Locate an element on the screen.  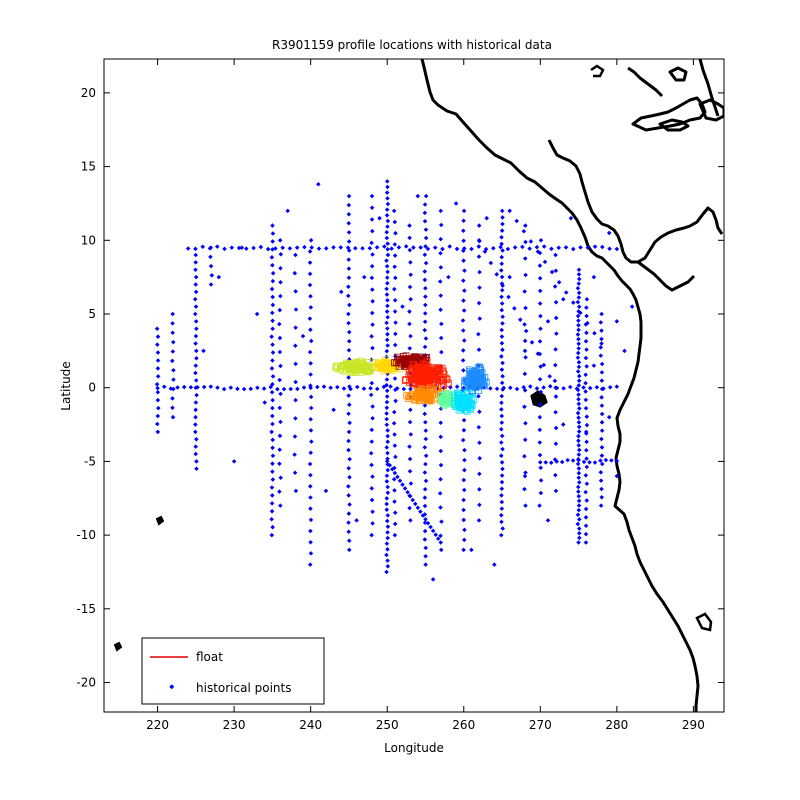
x-tick-label: 290 is located at coordinates (693, 725).